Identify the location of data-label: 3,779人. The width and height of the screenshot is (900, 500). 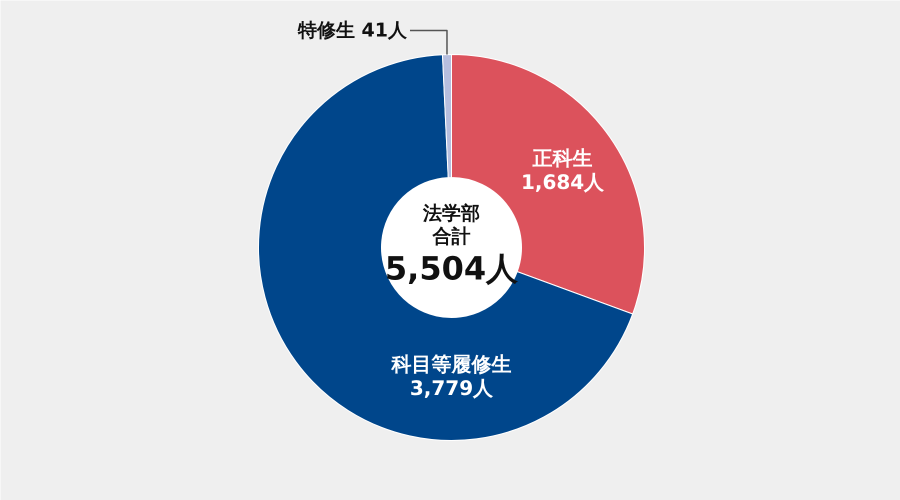
(452, 388).